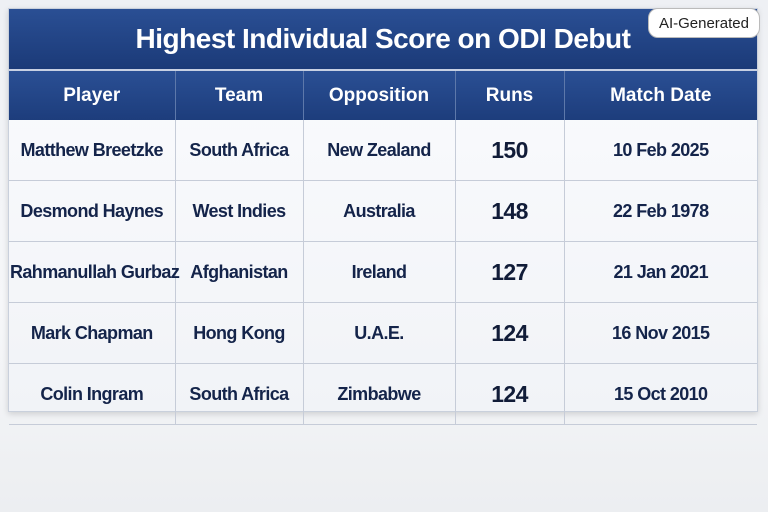 This screenshot has width=768, height=512. I want to click on table-cell: Colin Ingram, so click(92, 394).